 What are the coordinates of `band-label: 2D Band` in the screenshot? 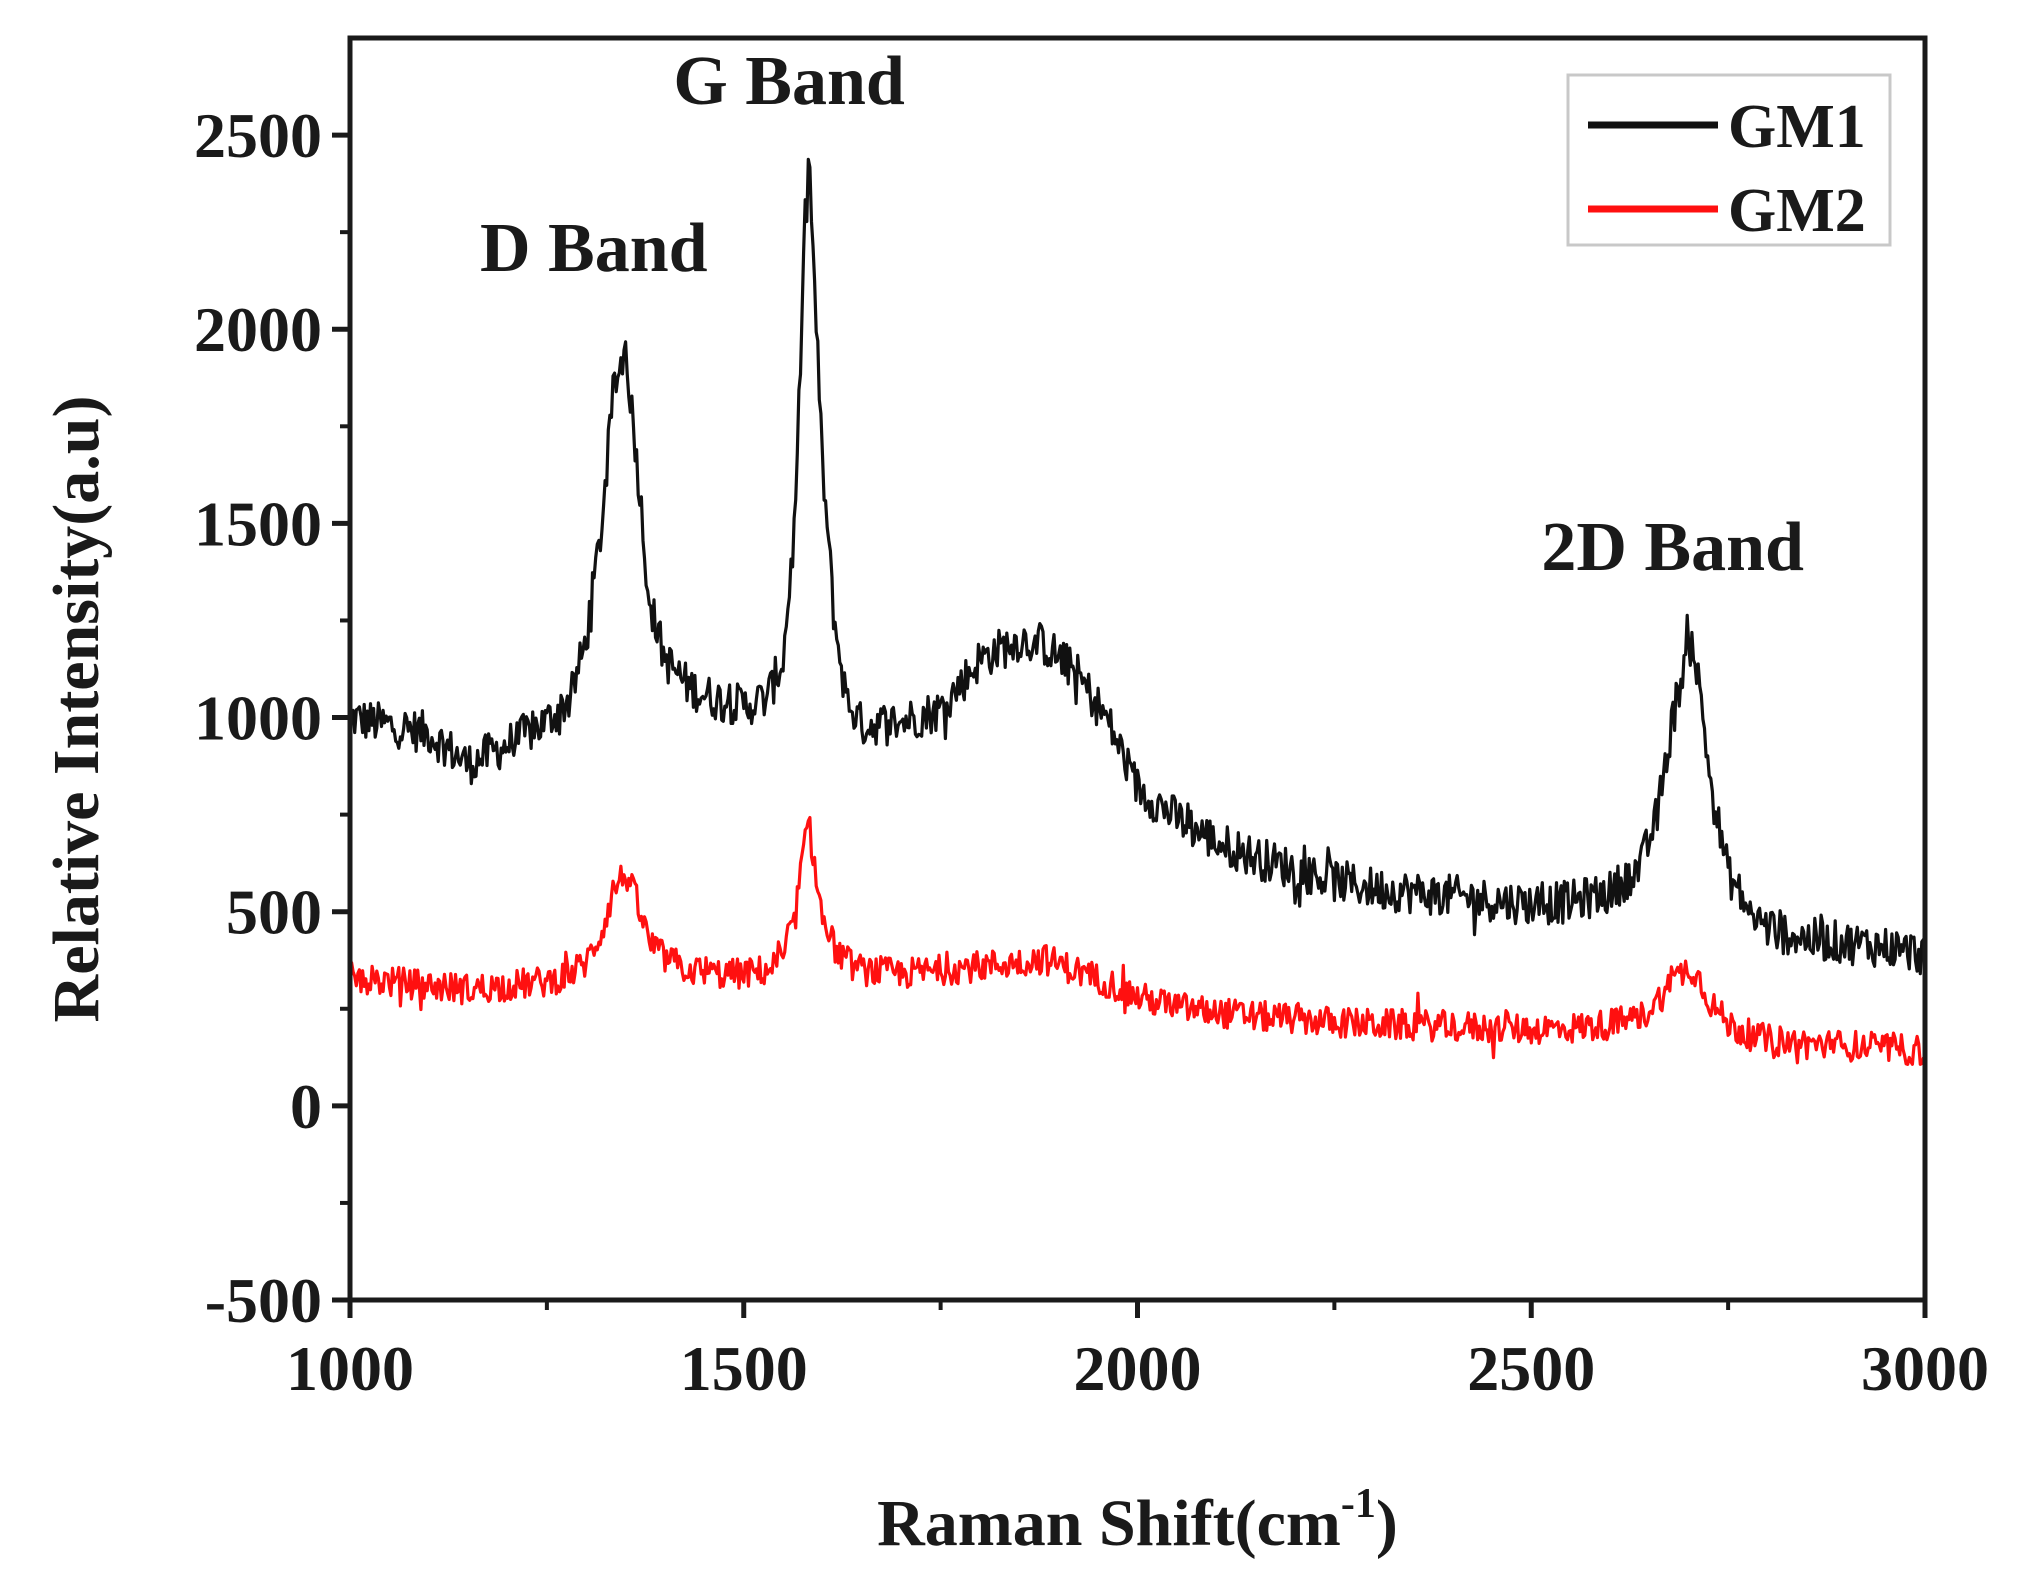 It's located at (1672, 547).